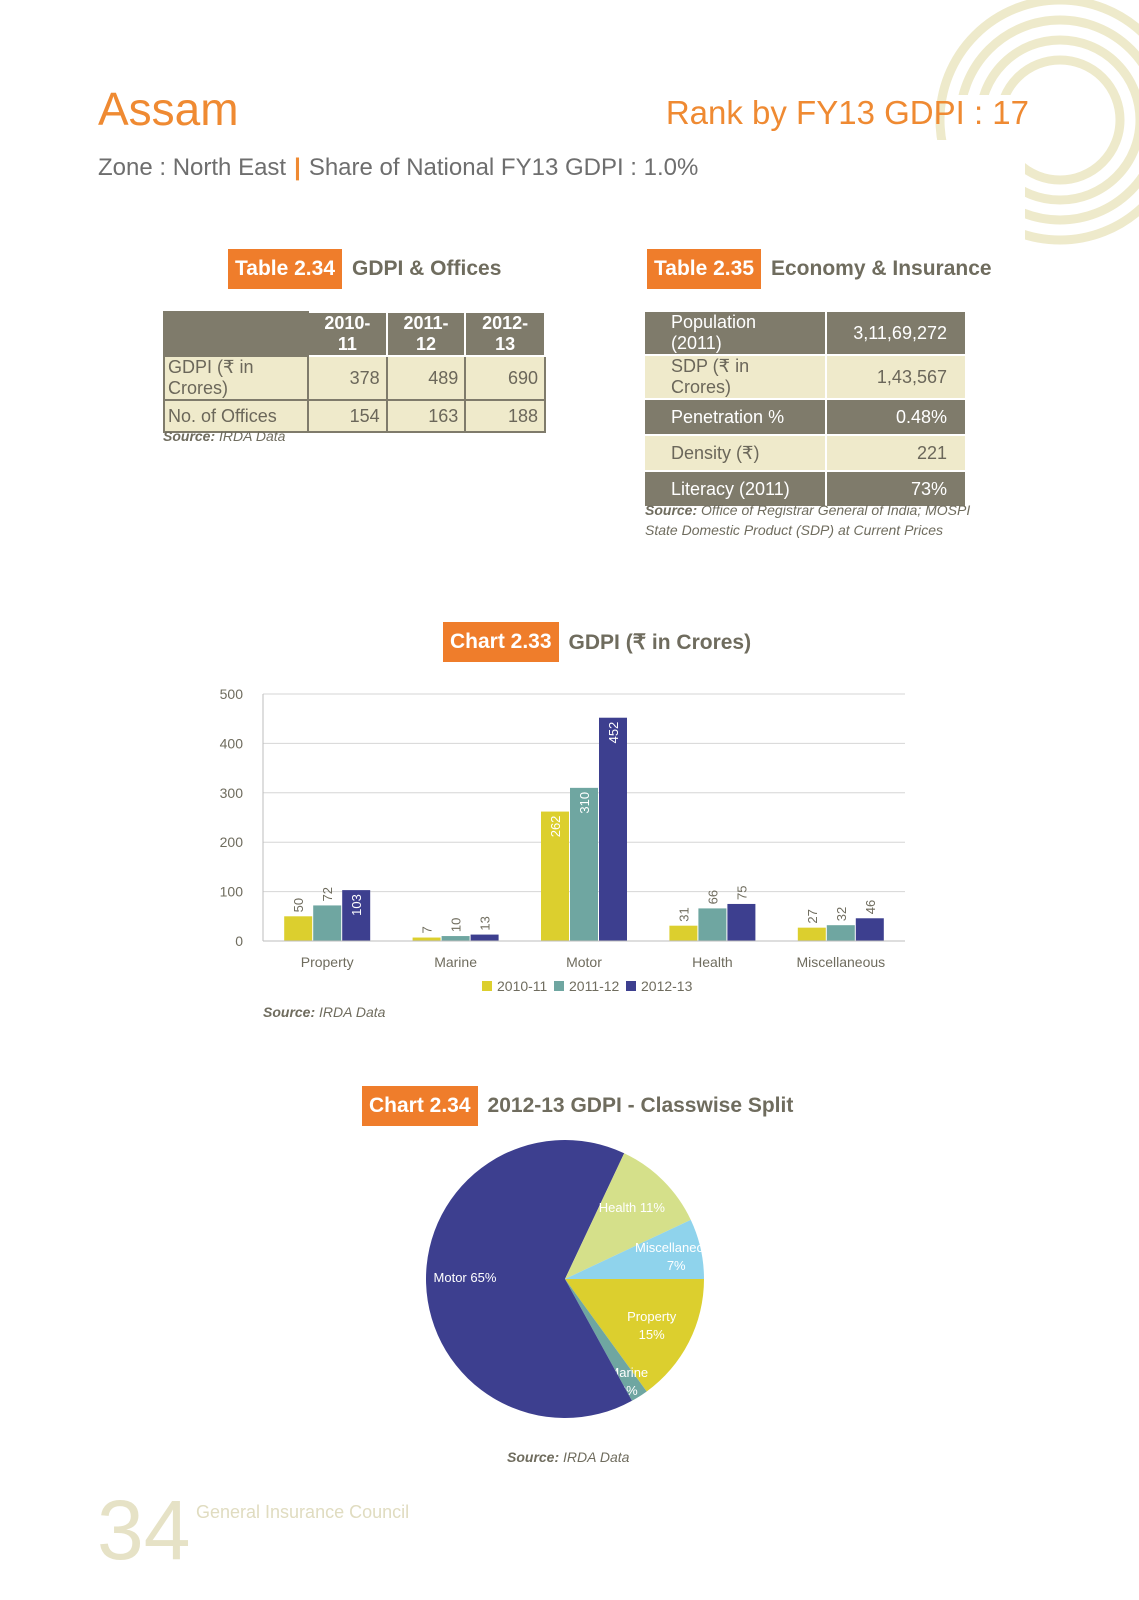  Describe the element at coordinates (632, 1207) in the screenshot. I see `pie-slice-label: Health 11%` at that location.